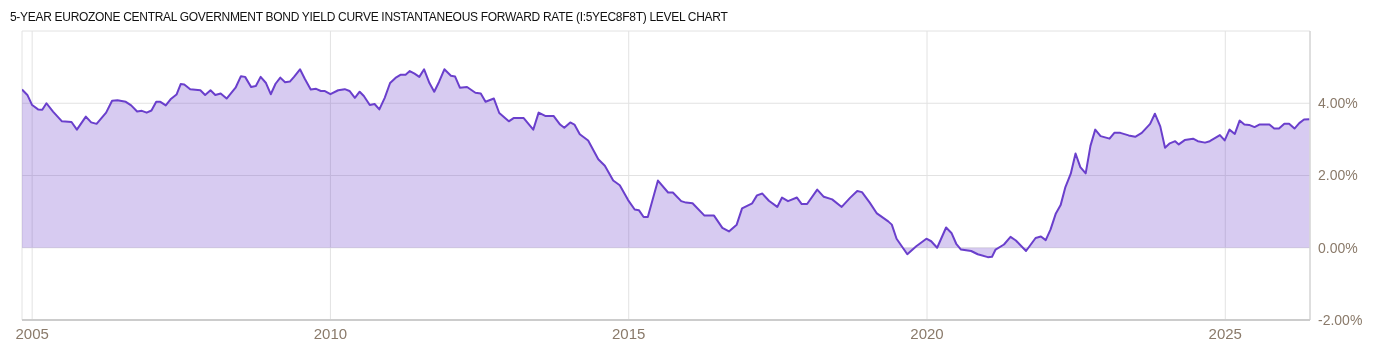 The image size is (1400, 357). I want to click on y-tick-label: 0.00%, so click(1338, 247).